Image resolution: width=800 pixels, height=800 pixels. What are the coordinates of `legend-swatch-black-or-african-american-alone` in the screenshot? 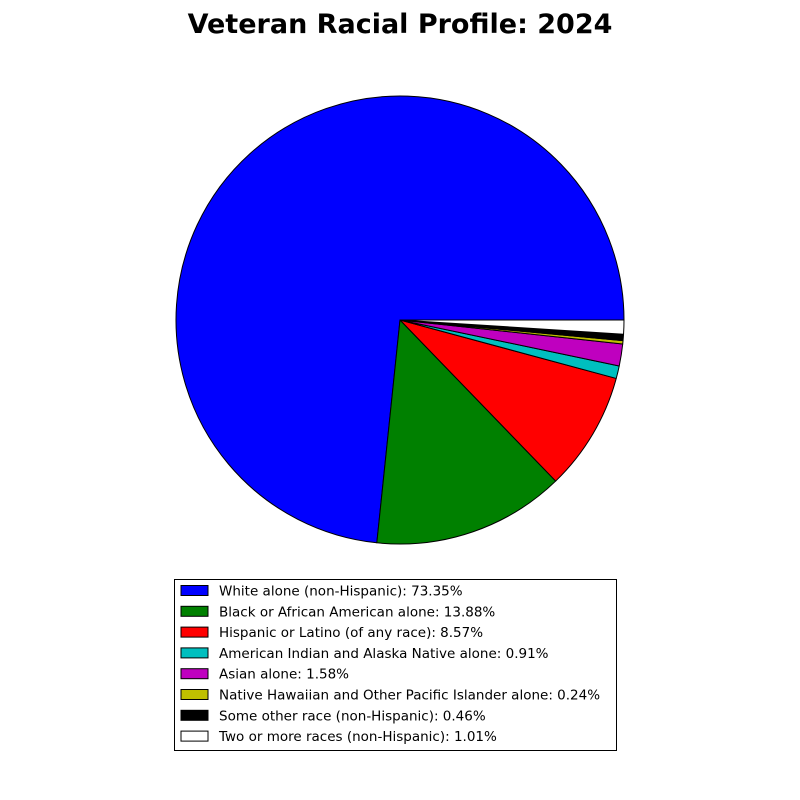 It's located at (194, 611).